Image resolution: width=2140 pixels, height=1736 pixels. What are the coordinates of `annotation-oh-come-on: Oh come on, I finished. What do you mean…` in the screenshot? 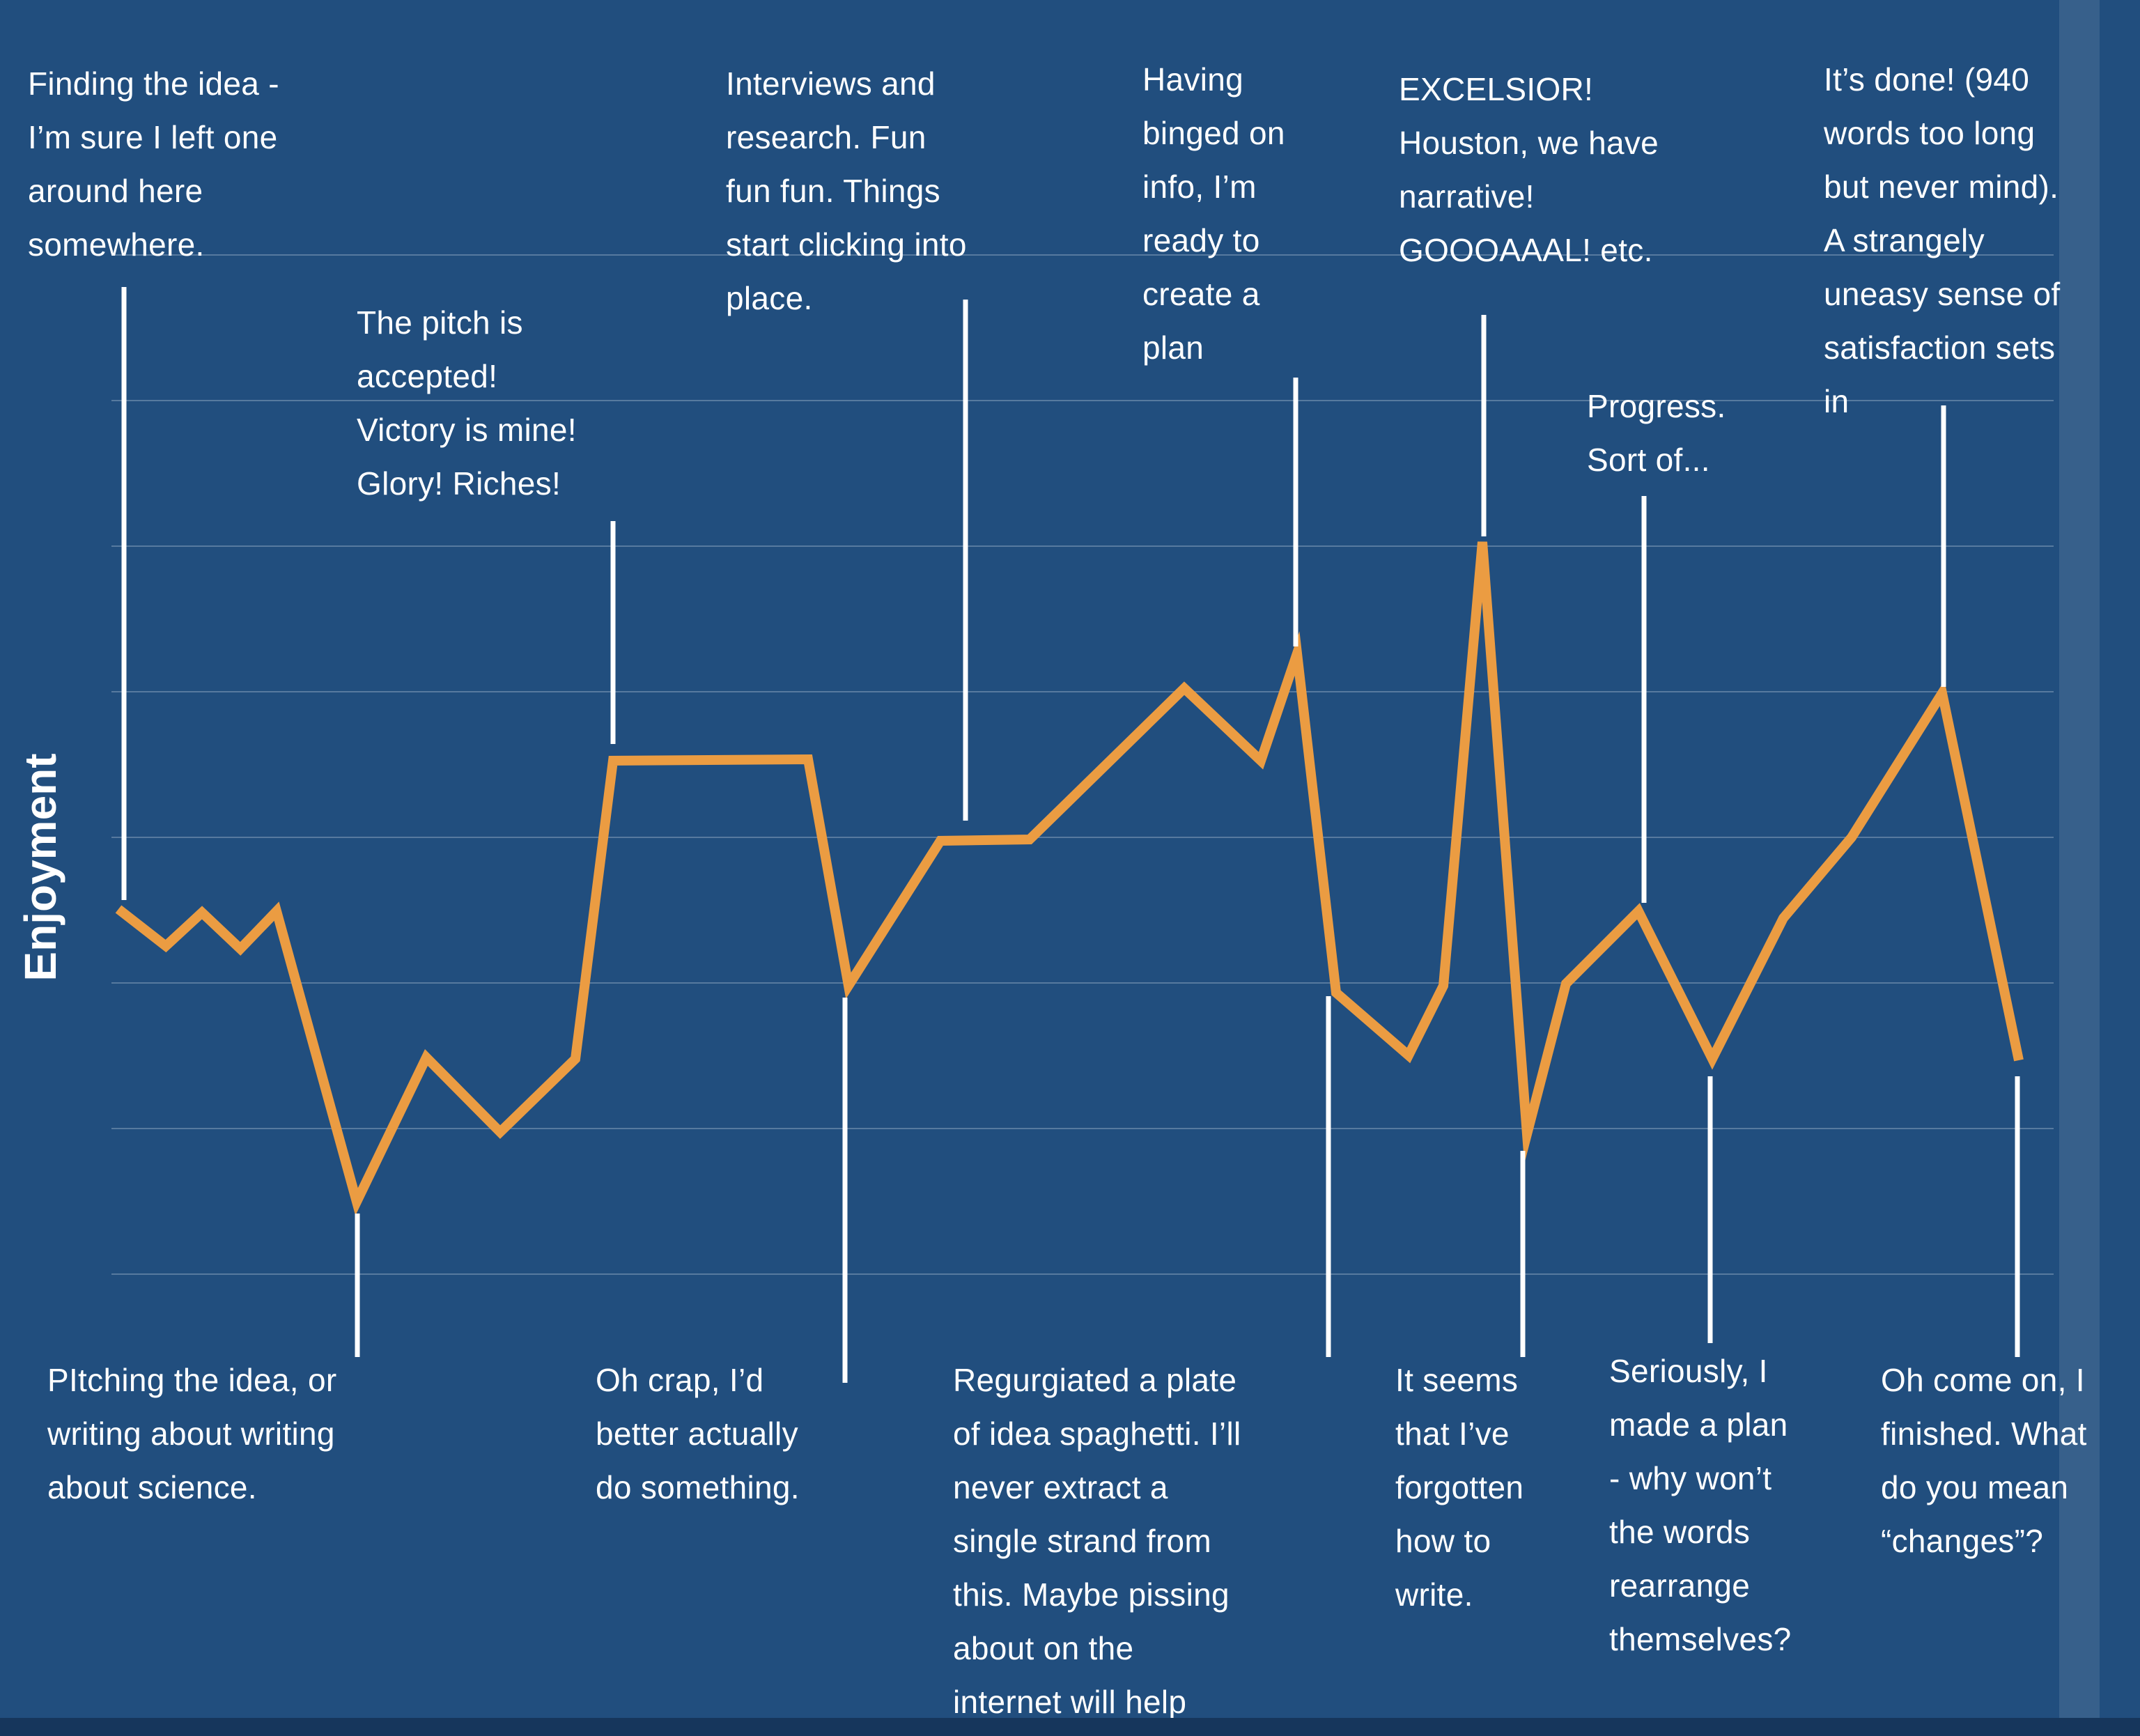 It's located at (1984, 1461).